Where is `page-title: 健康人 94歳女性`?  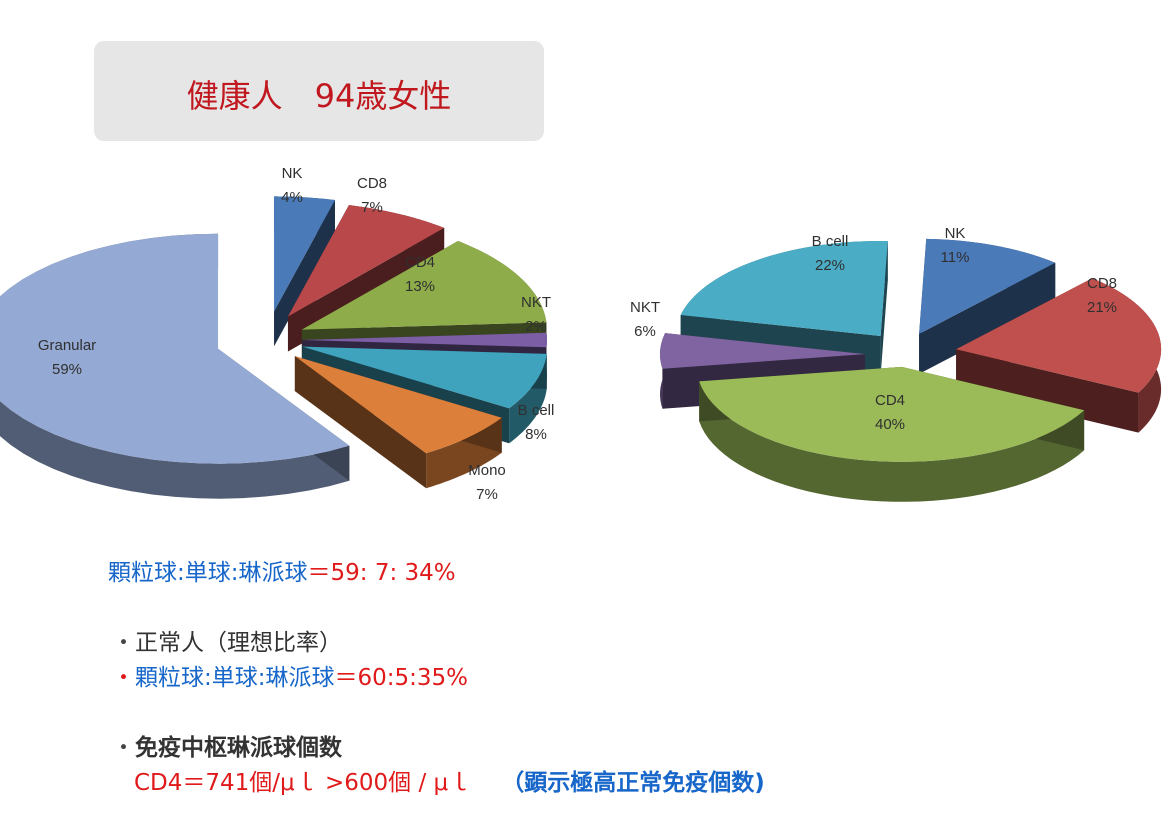 page-title: 健康人 94歳女性 is located at coordinates (319, 96).